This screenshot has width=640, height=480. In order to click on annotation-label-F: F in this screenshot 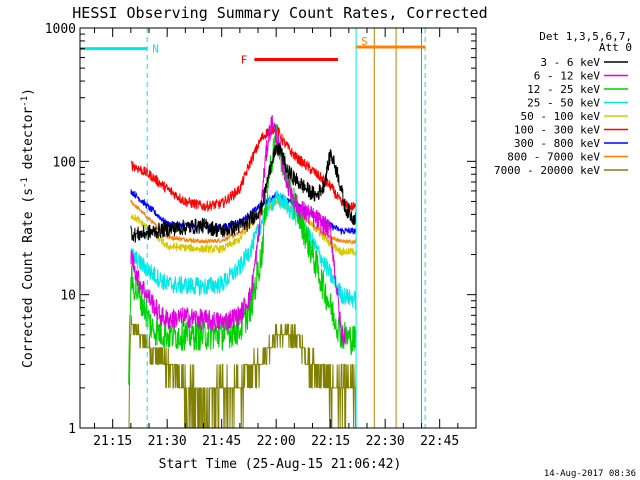, I will do `click(244, 60)`.